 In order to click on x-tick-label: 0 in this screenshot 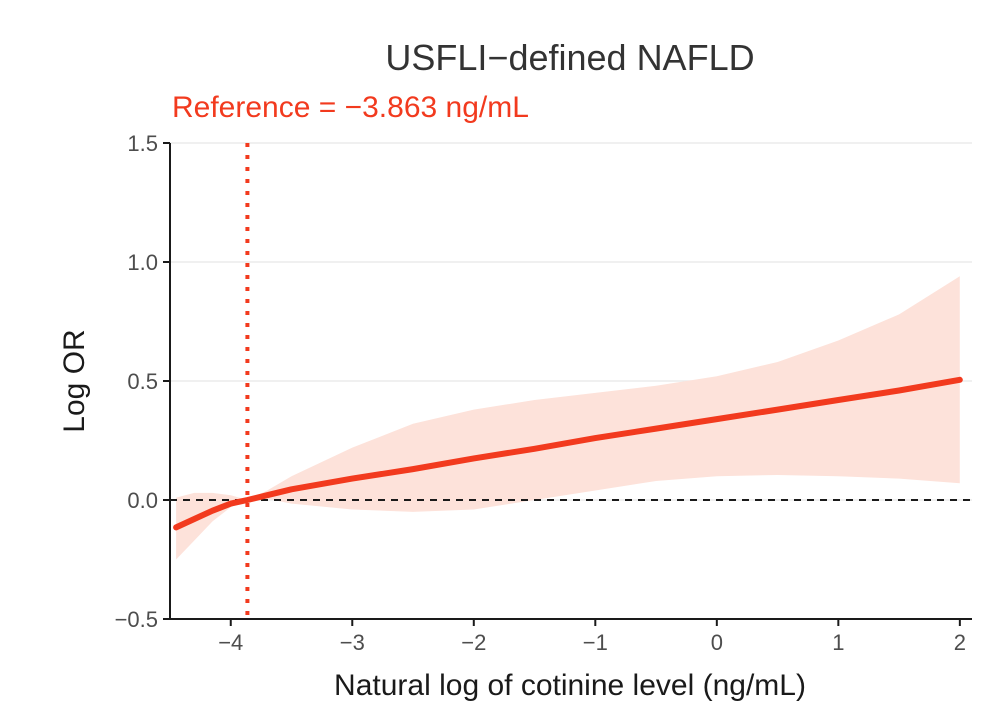, I will do `click(717, 642)`.